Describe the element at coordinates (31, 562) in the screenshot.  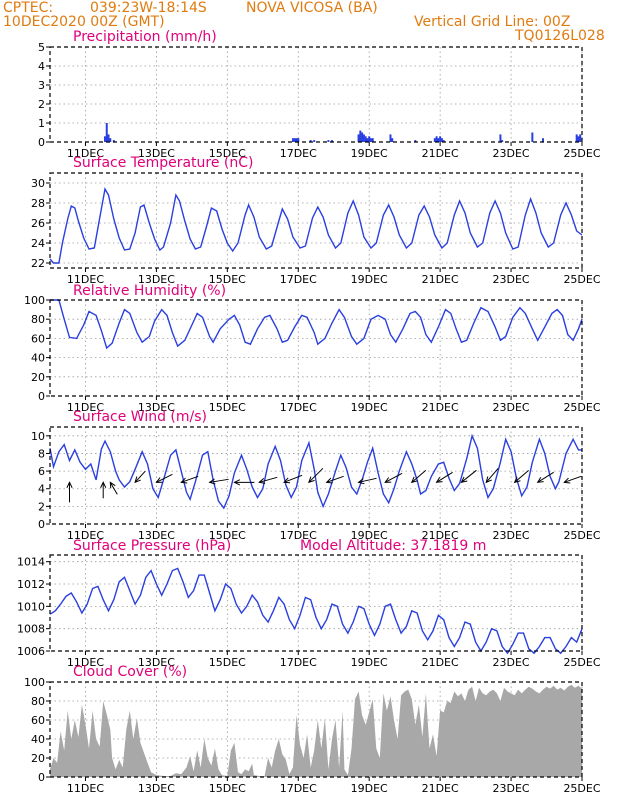
I see `y-tick-label: 1014` at that location.